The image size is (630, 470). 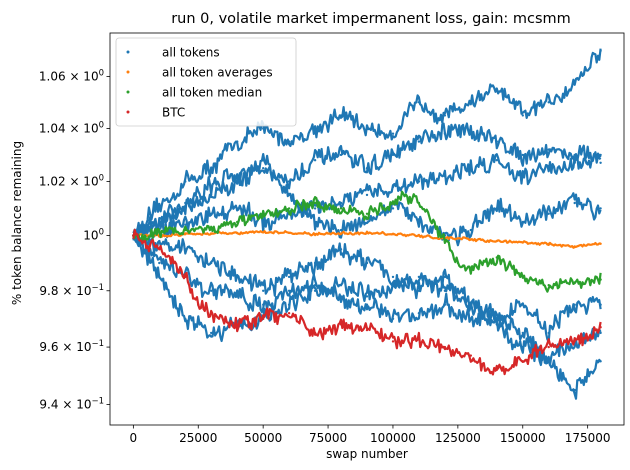 I want to click on y-tick-label: 1.04 × 100, so click(x=71, y=127).